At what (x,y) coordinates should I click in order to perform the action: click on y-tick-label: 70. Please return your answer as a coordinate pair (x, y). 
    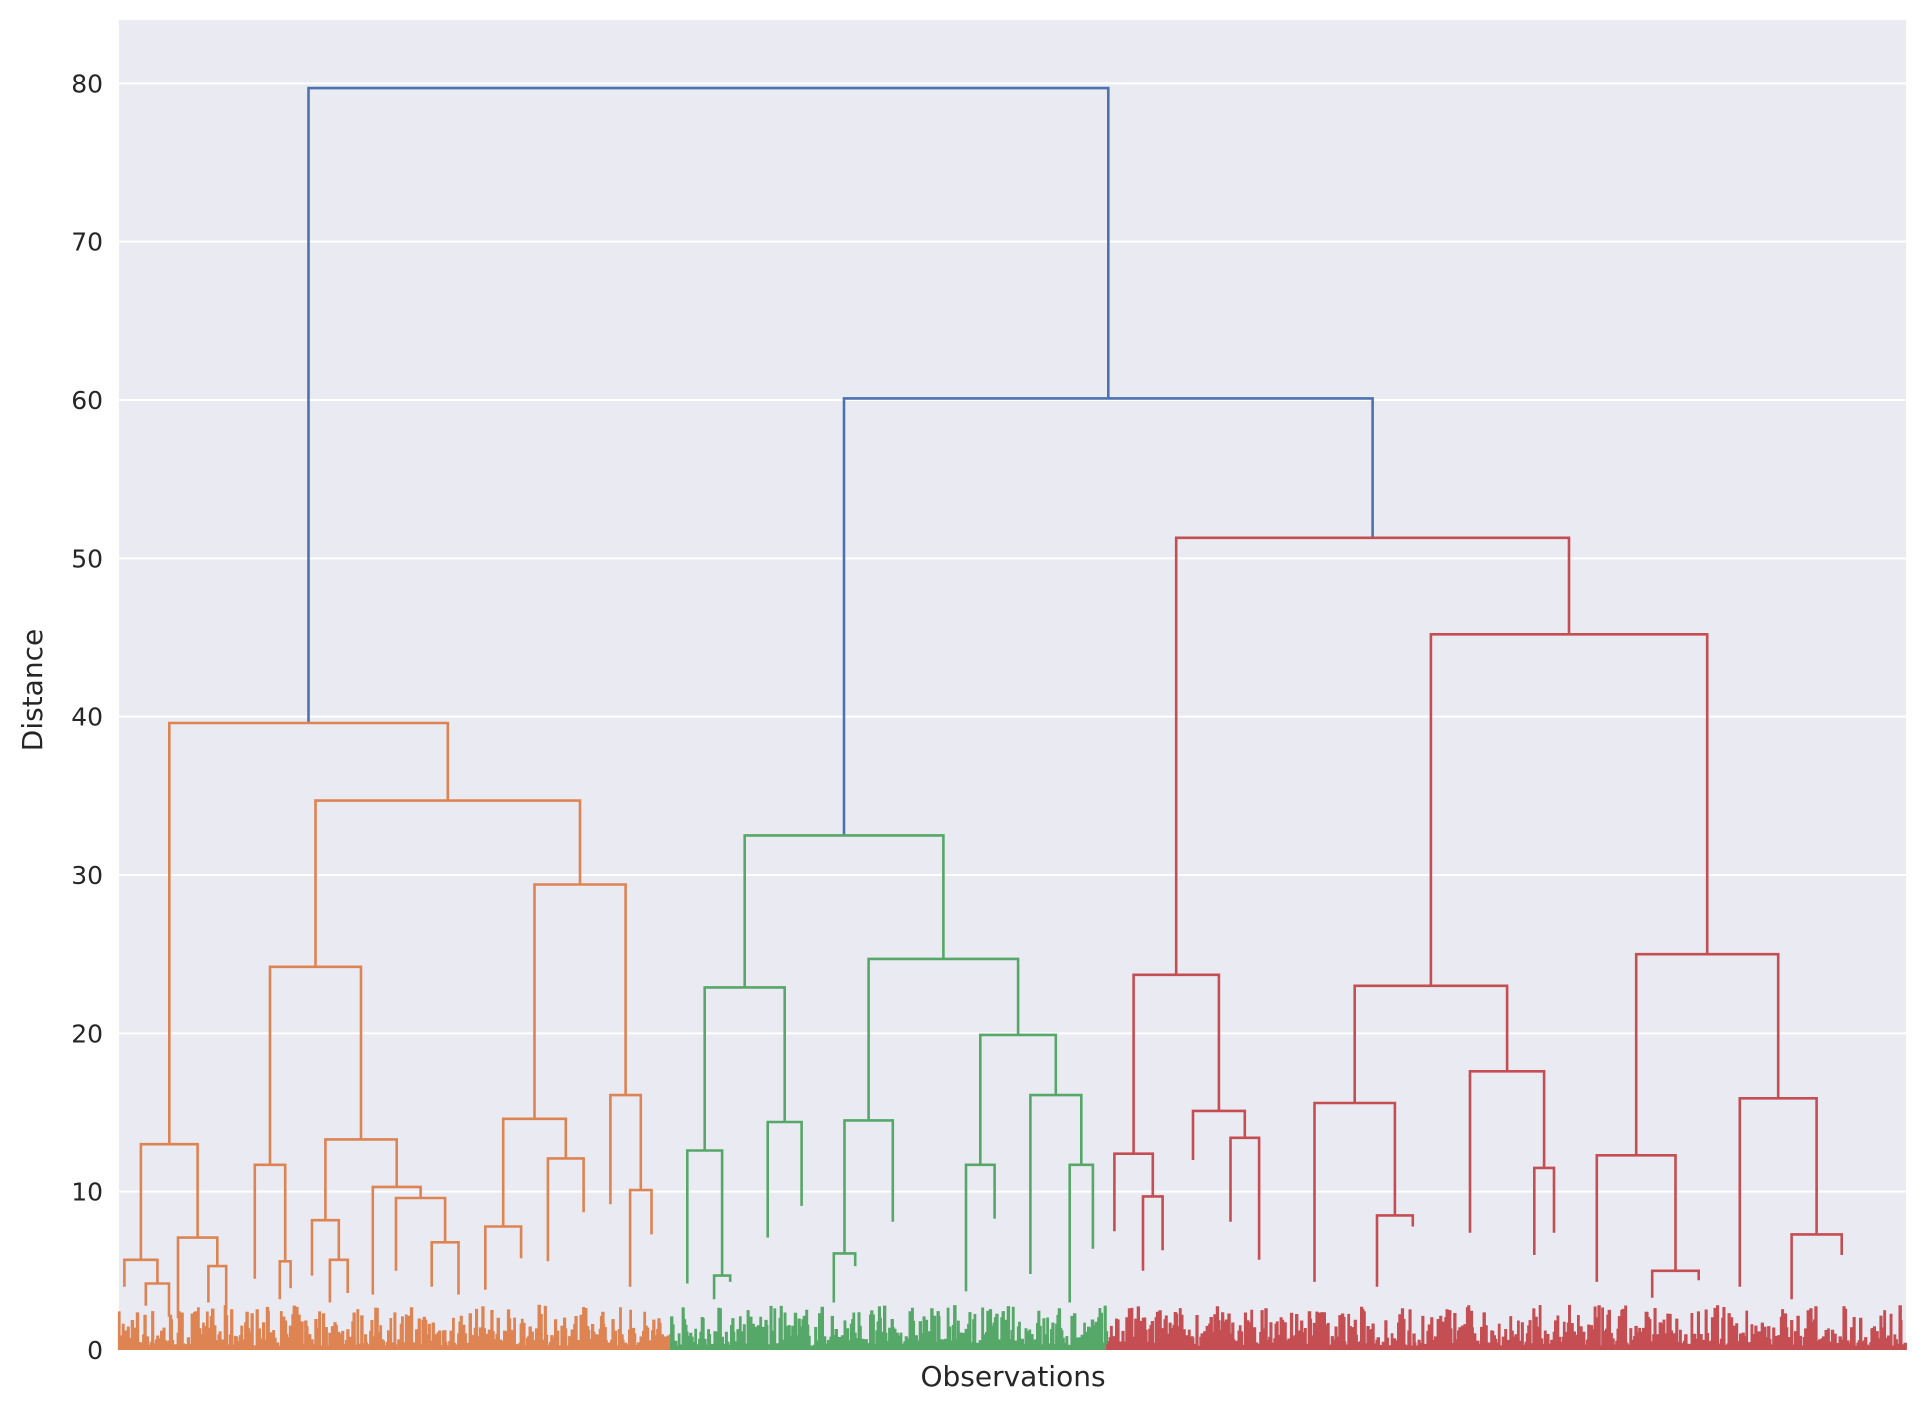
    Looking at the image, I should click on (87, 242).